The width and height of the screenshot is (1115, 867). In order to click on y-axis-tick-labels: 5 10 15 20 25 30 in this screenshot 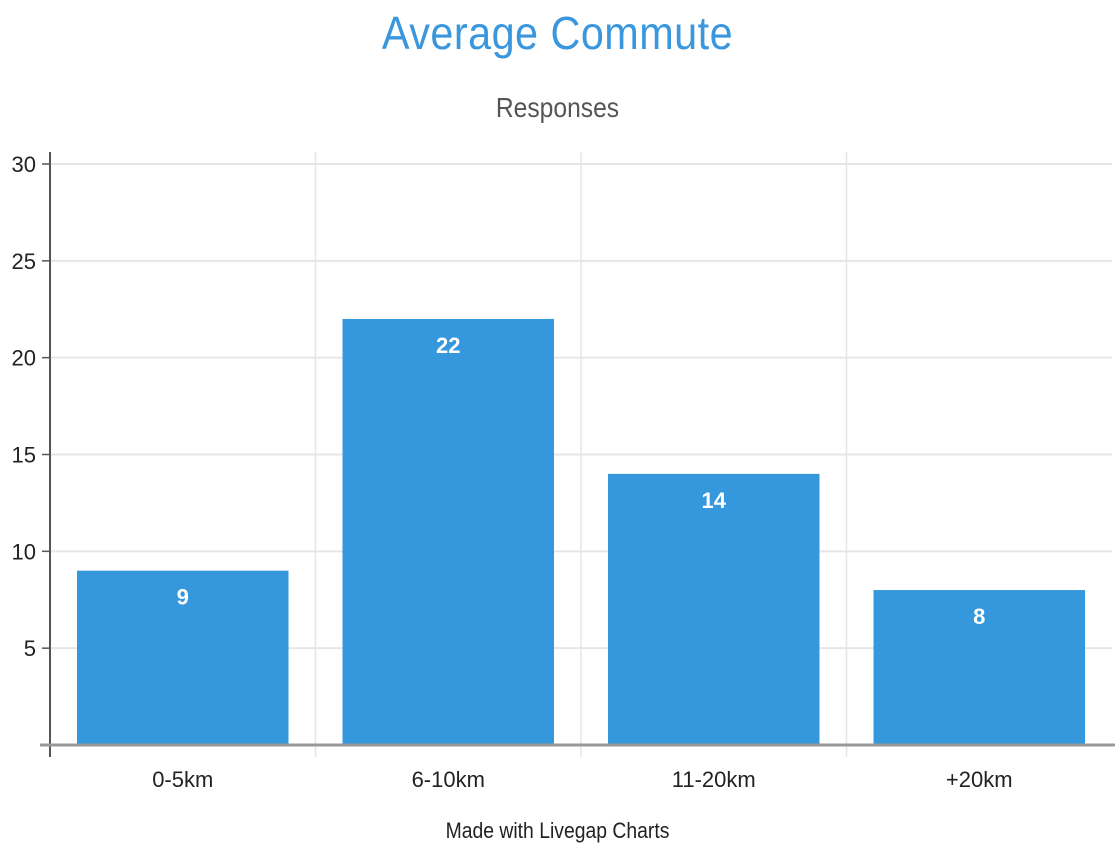, I will do `click(24, 406)`.